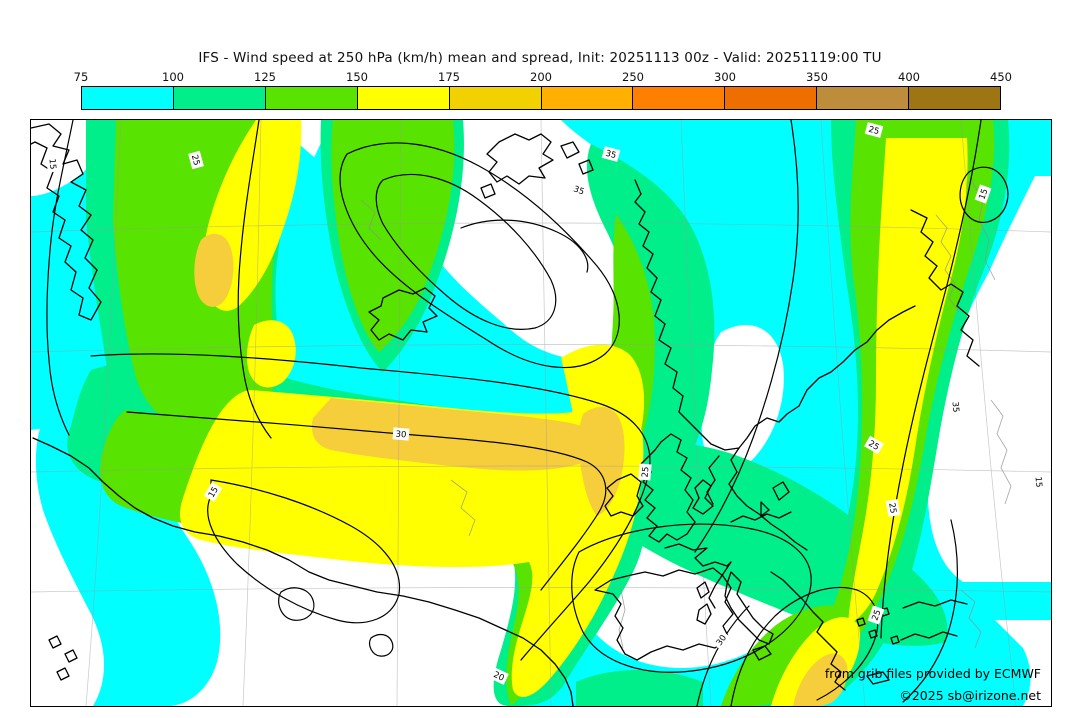 The height and width of the screenshot is (718, 1080). Describe the element at coordinates (761, 517) in the screenshot. I see `coast-nl-germany` at that location.